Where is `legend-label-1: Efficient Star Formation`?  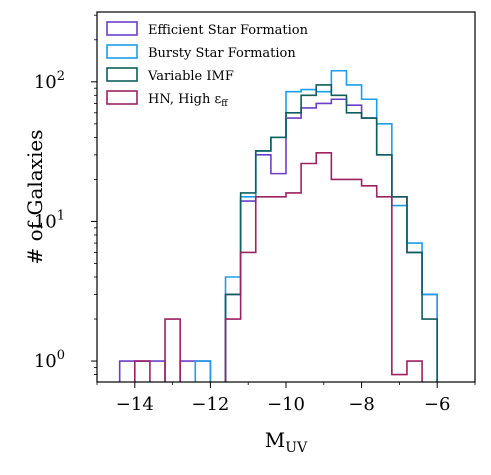 legend-label-1: Efficient Star Formation is located at coordinates (228, 30).